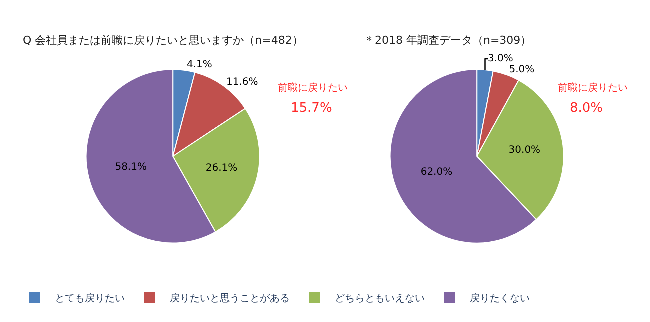 This screenshot has width=650, height=322. Describe the element at coordinates (380, 298) in the screenshot. I see `legend-label: どちらともいえない` at that location.